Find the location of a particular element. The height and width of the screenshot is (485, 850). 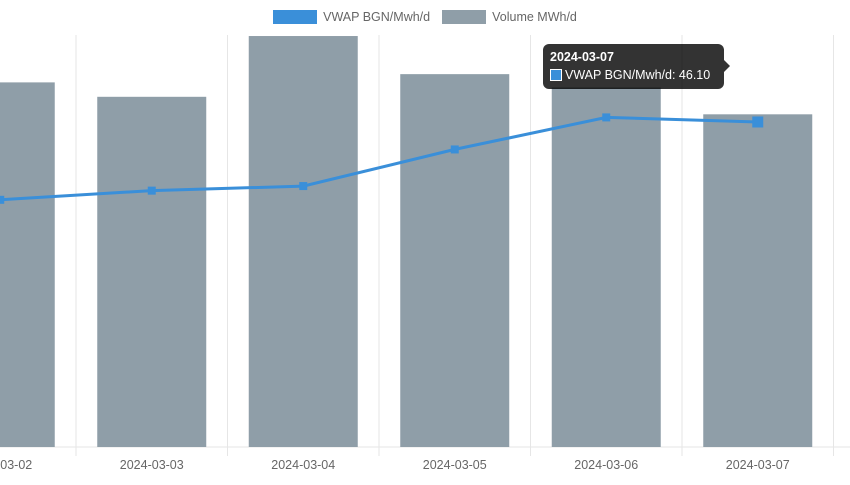

legend: VWAP BGN/Mwh/d Volume MWh/d is located at coordinates (425, 17).